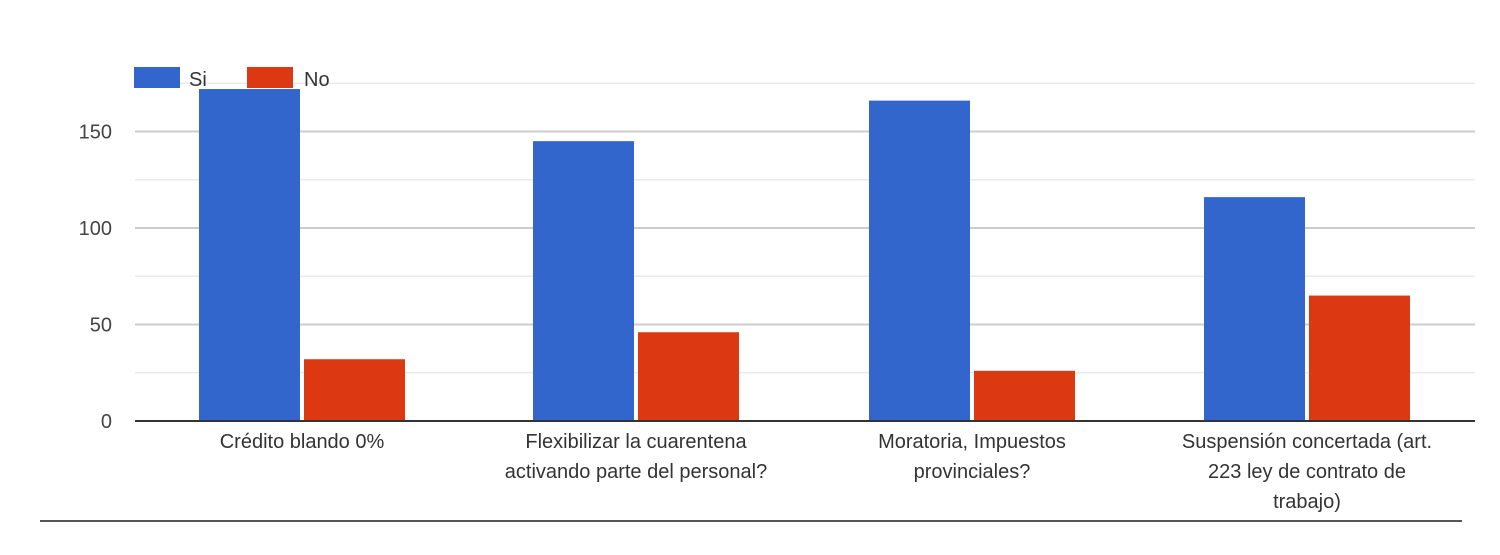  What do you see at coordinates (317, 80) in the screenshot?
I see `legend-label-no: No` at bounding box center [317, 80].